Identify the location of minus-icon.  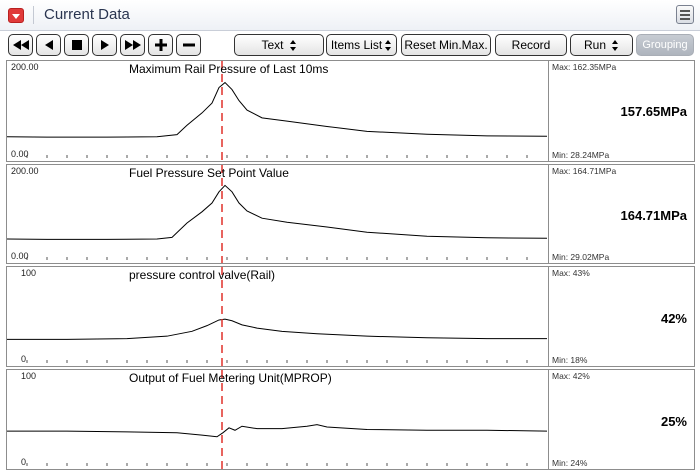
(188, 45).